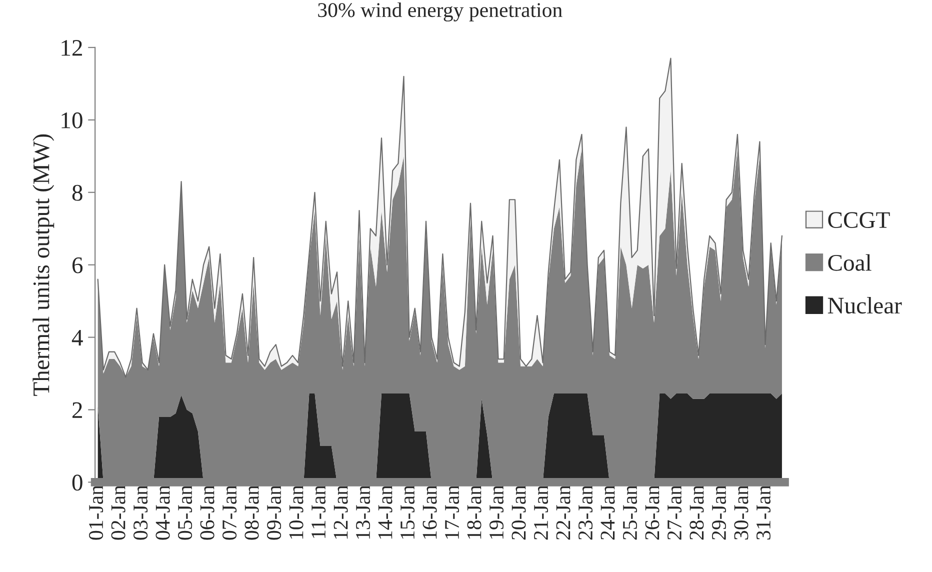  I want to click on y-tick-label: 4, so click(77, 338).